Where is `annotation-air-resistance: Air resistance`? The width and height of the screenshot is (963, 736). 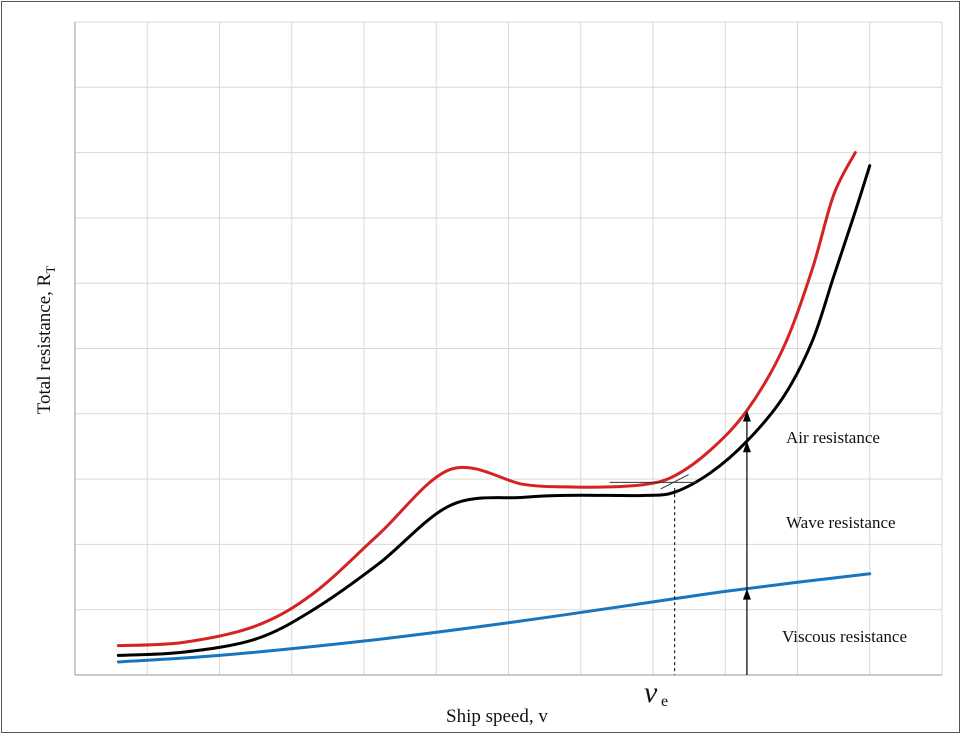
annotation-air-resistance: Air resistance is located at coordinates (833, 437).